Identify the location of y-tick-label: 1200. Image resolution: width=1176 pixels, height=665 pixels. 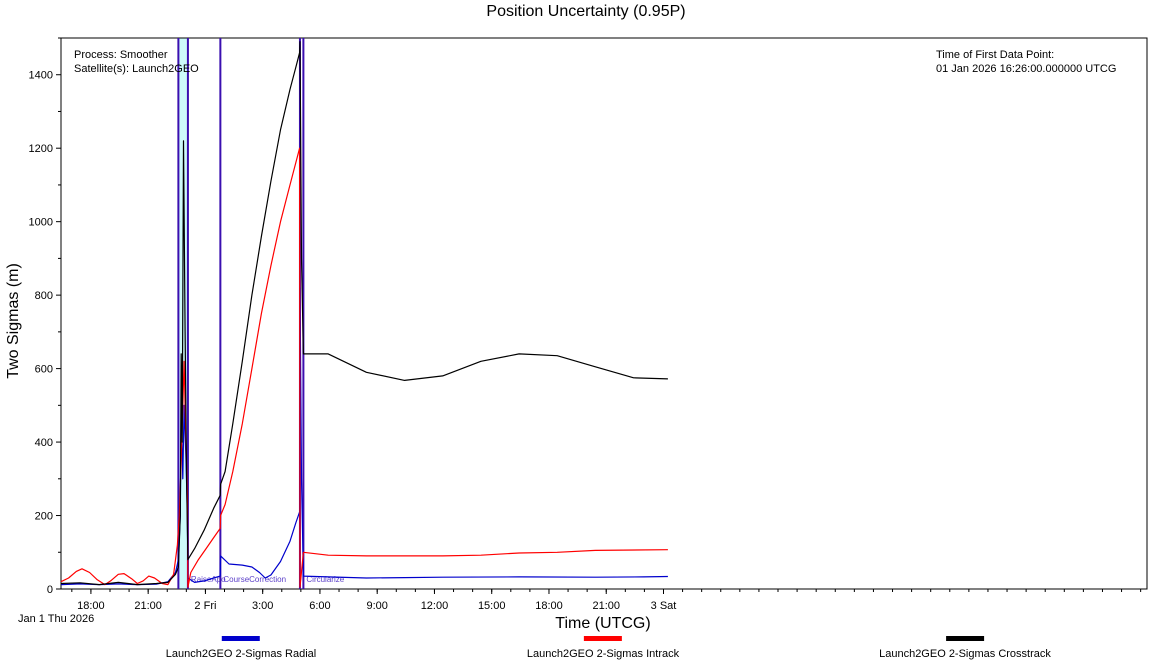
(41, 149).